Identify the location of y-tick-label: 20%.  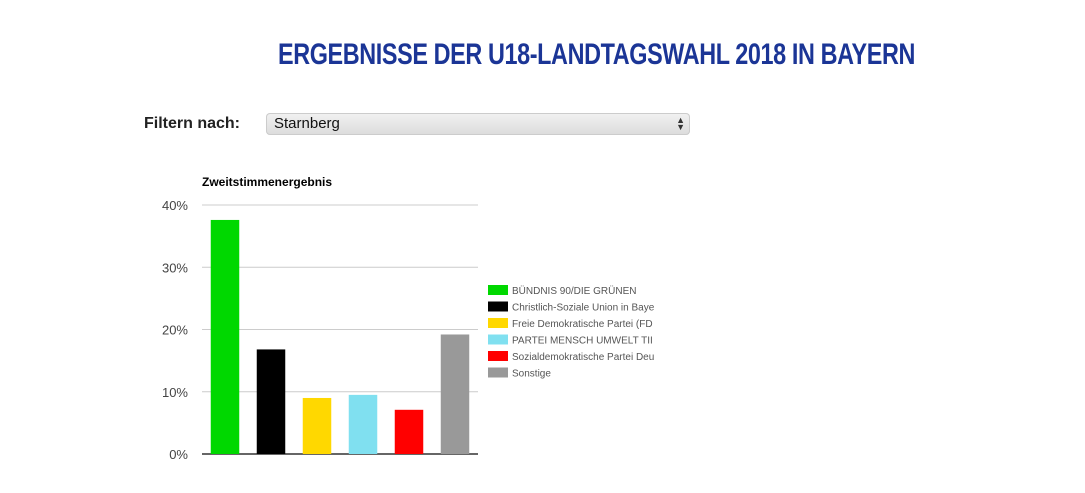
(175, 330).